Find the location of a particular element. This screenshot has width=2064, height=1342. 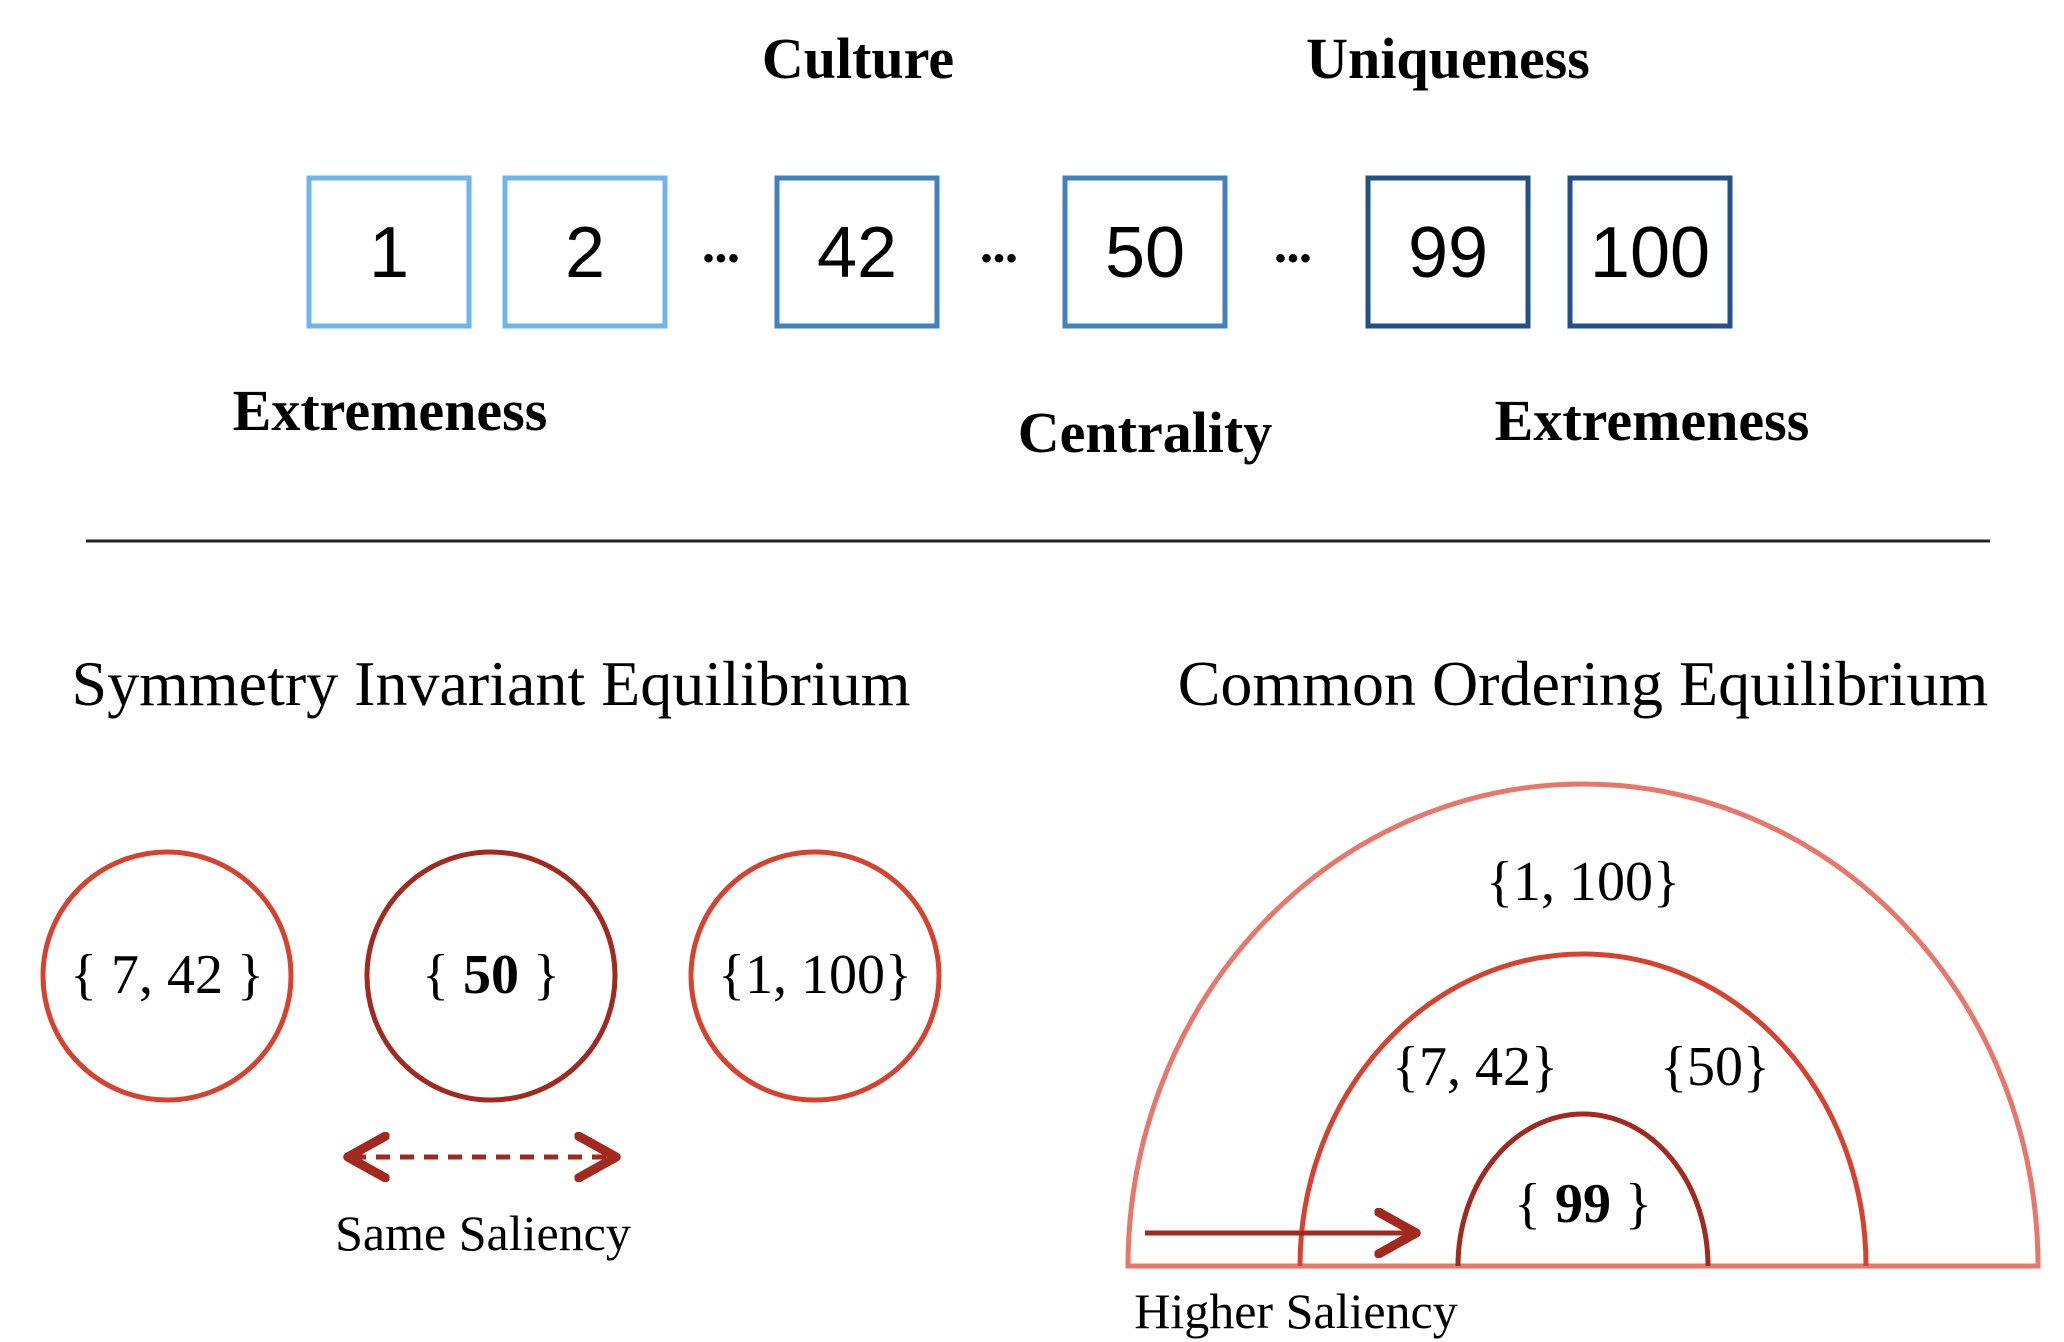

higher-saliency-label: Higher Saliency is located at coordinates (1296, 1311).